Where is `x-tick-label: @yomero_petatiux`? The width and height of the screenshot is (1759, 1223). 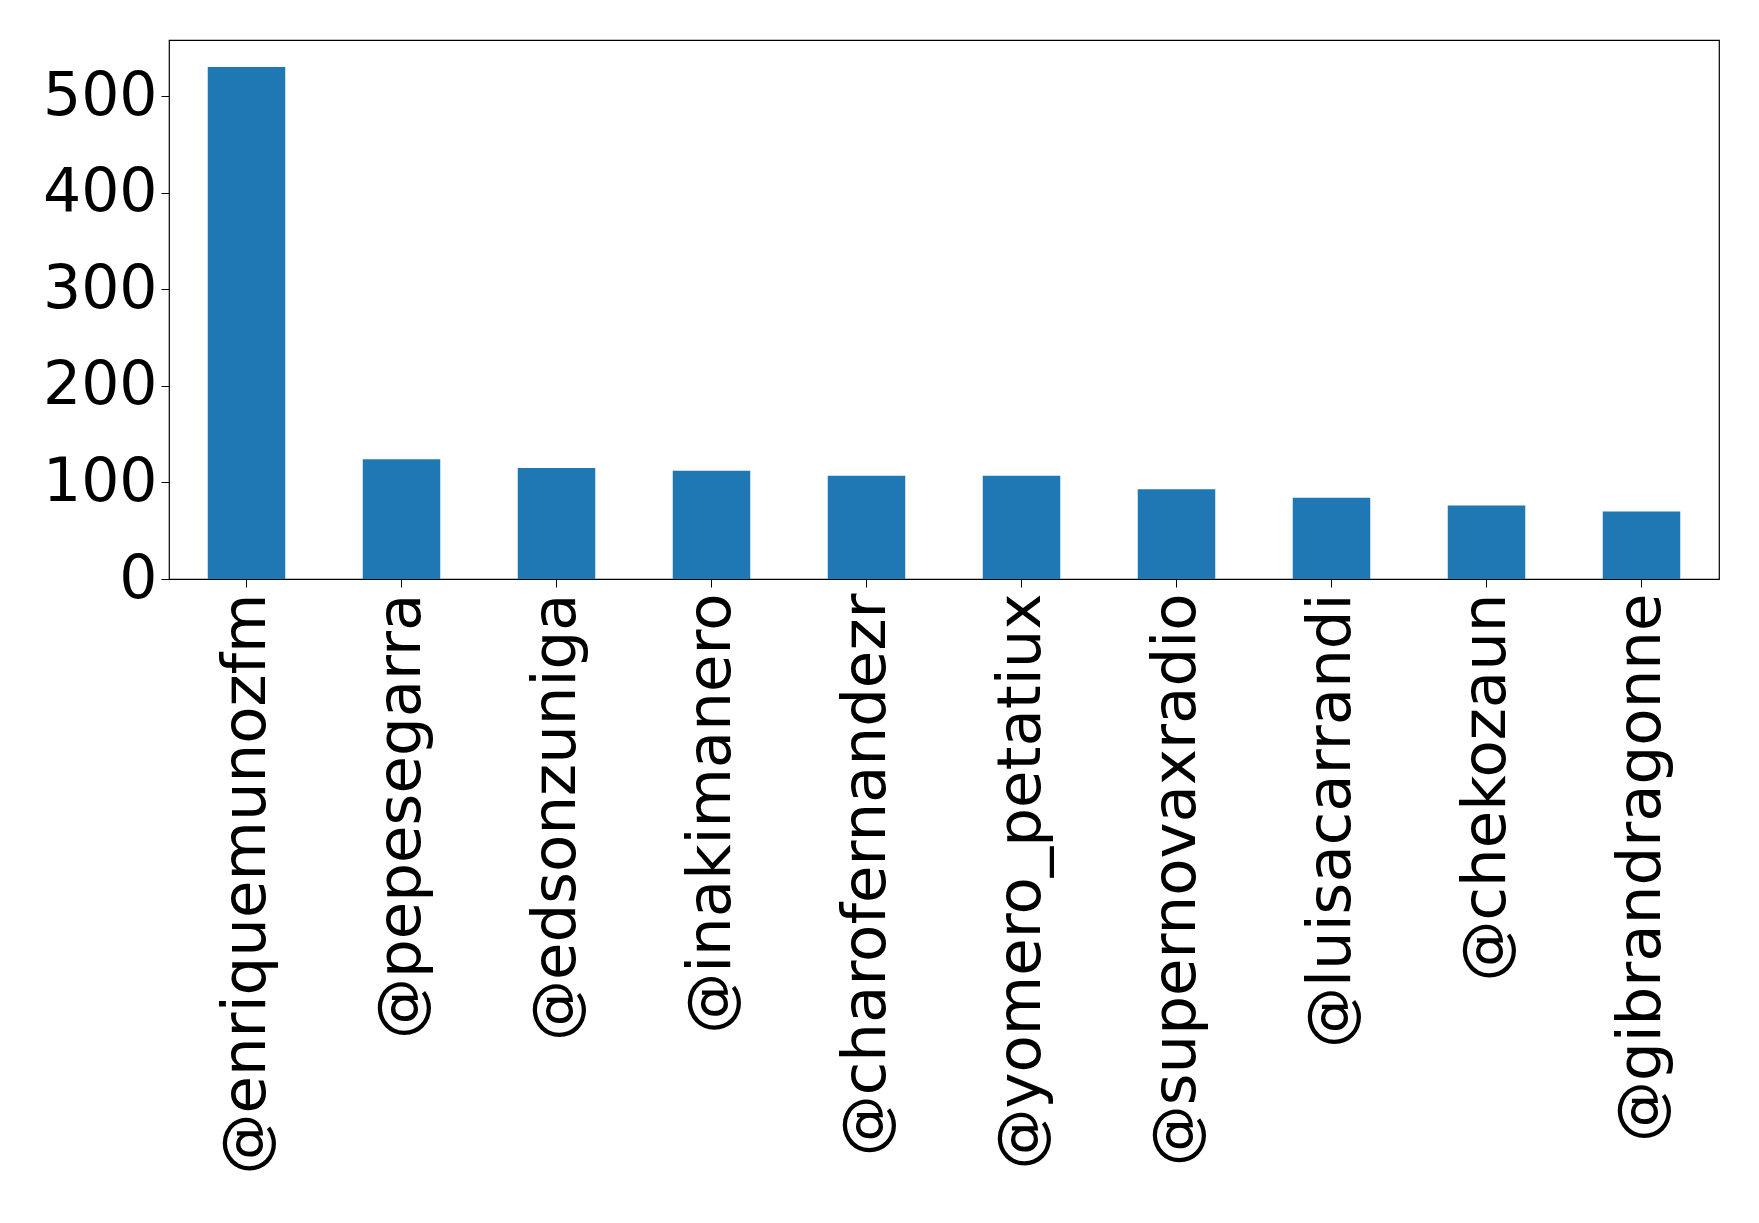
x-tick-label: @yomero_petatiux is located at coordinates (1018, 881).